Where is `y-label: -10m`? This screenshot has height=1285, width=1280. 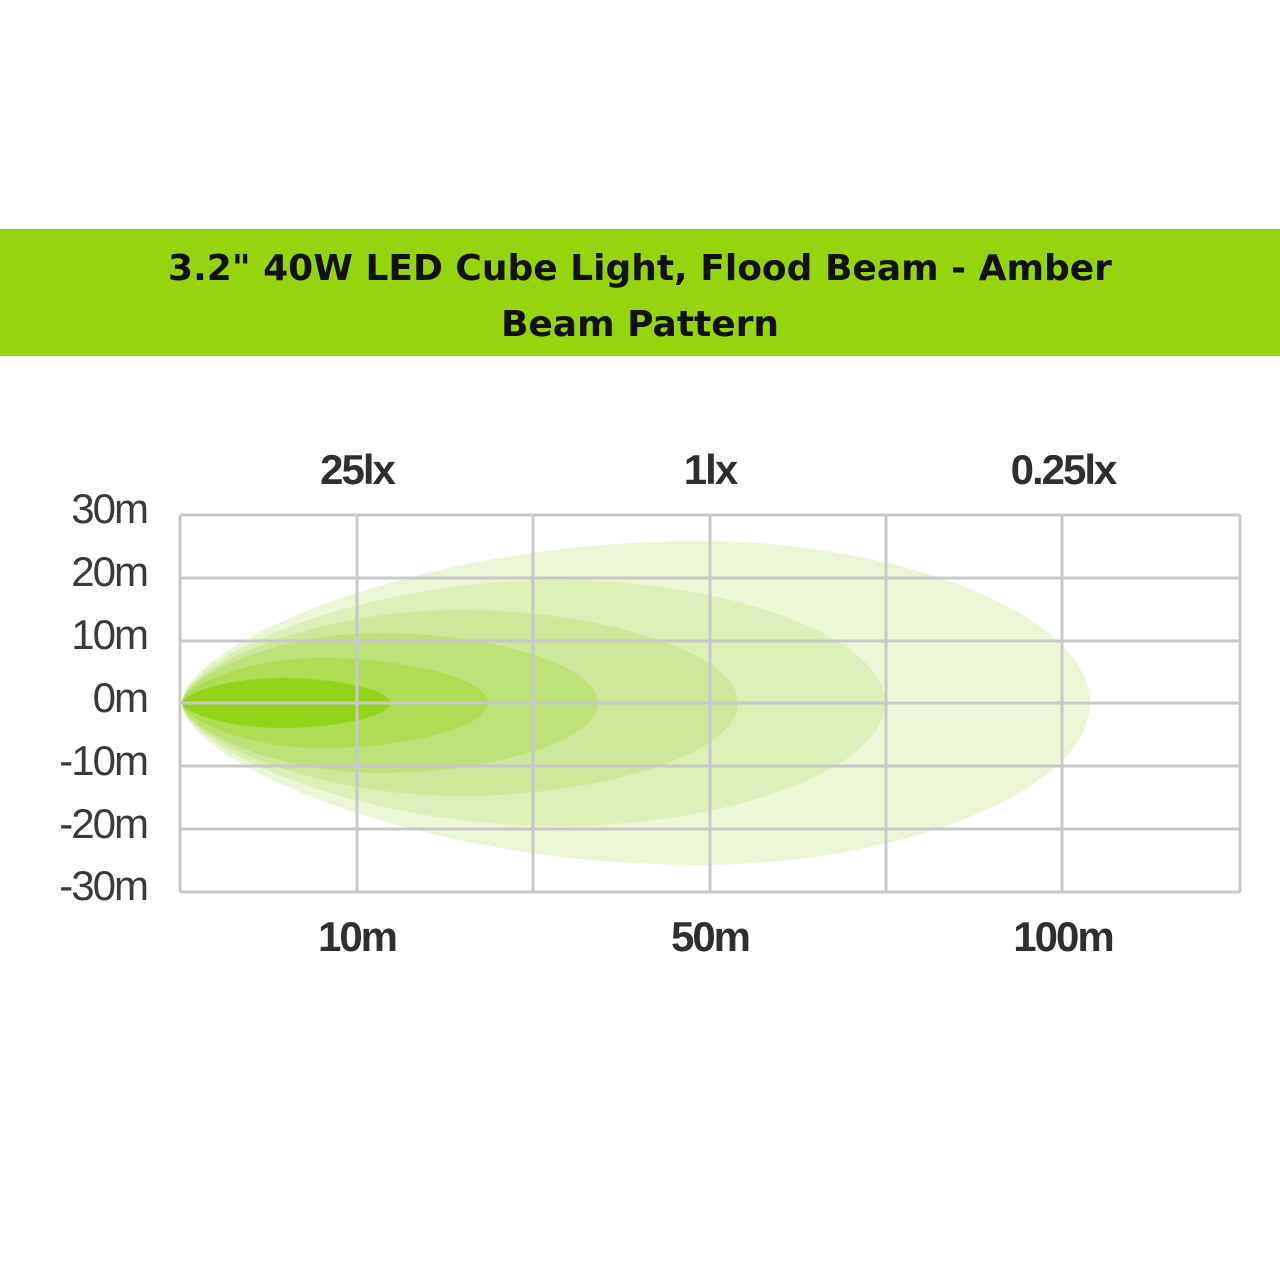
y-label: -10m is located at coordinates (103, 760).